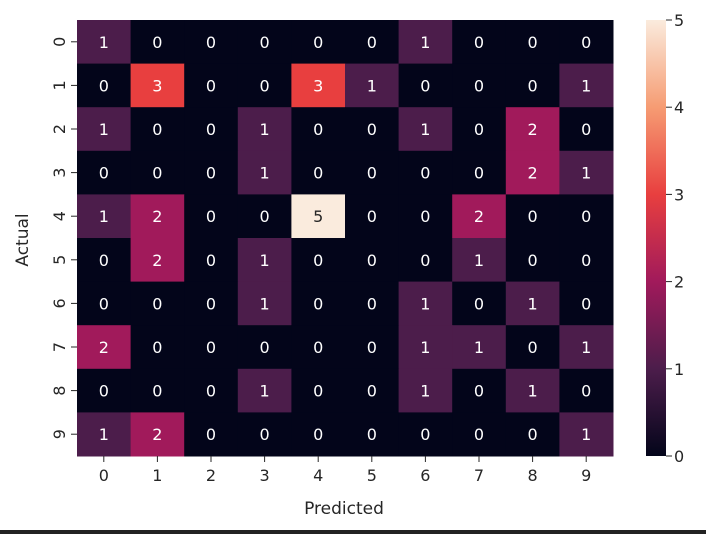  What do you see at coordinates (353, 532) in the screenshot?
I see `bottom-divider` at bounding box center [353, 532].